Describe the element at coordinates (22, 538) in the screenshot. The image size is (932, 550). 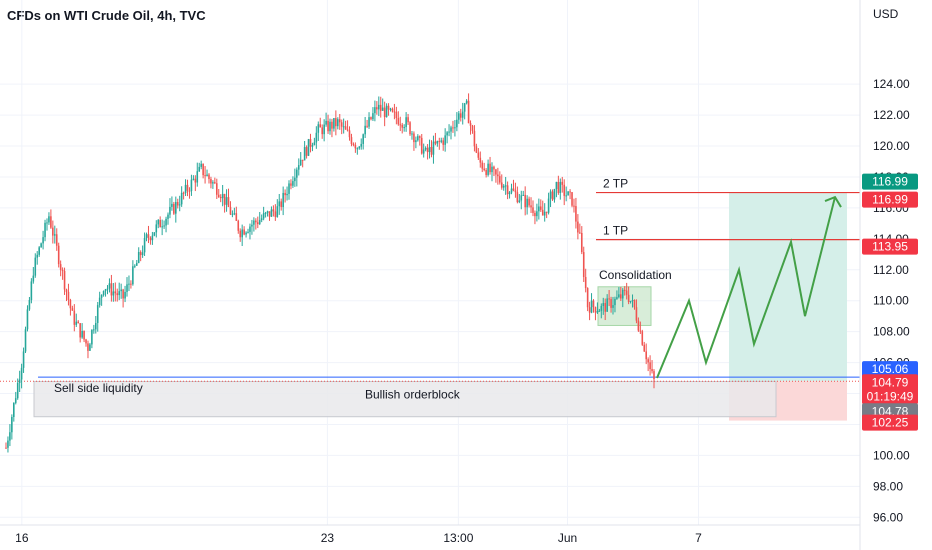
I see `x-tick-label: 16` at that location.